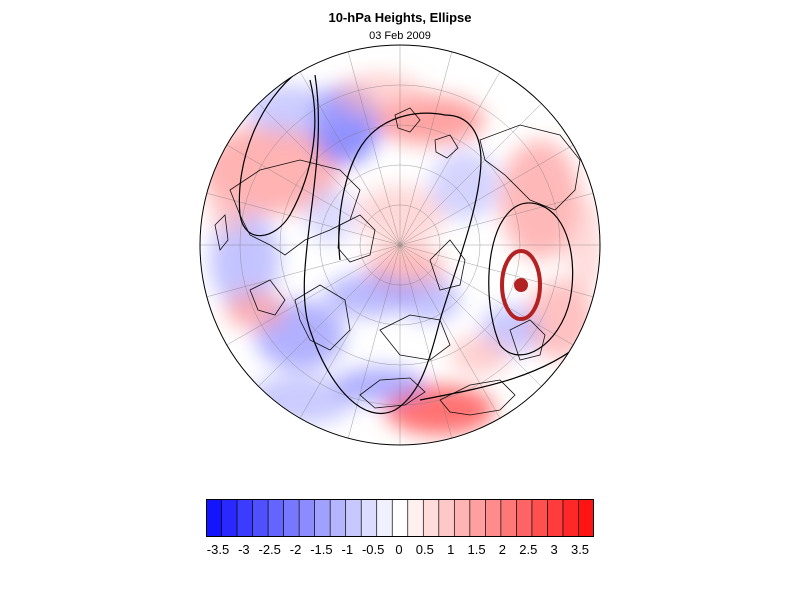 The width and height of the screenshot is (800, 600). Describe the element at coordinates (424, 549) in the screenshot. I see `colorbar-tick-label: 0.5` at that location.